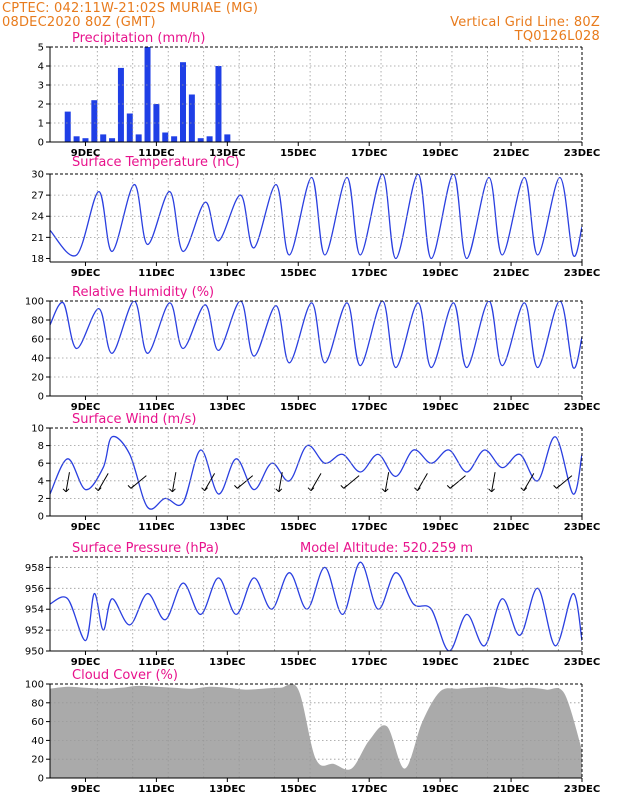 The image size is (618, 800). What do you see at coordinates (41, 446) in the screenshot?
I see `y-tick-label: 8` at bounding box center [41, 446].